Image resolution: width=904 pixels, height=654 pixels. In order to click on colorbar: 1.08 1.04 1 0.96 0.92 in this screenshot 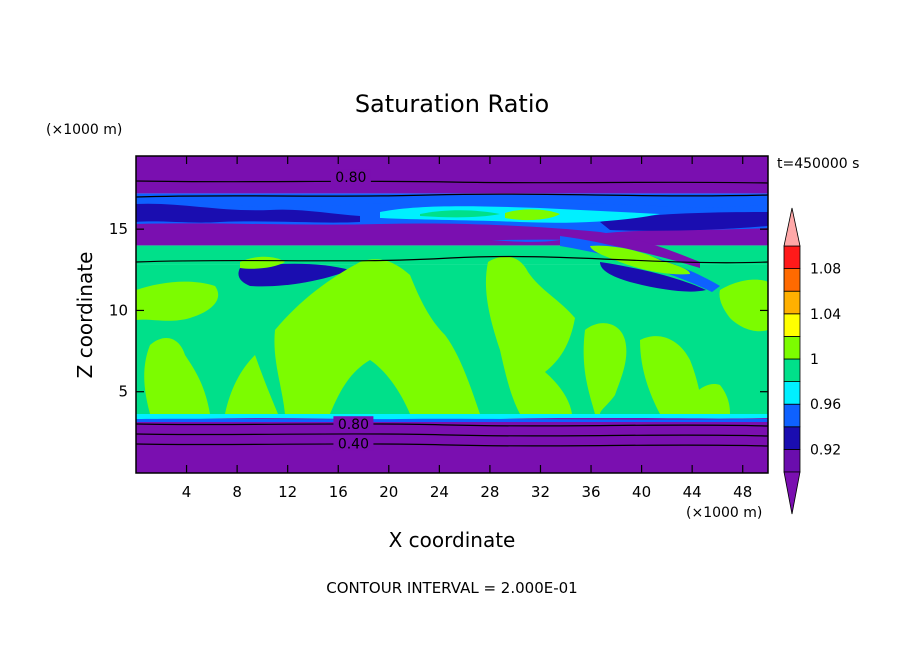, I will do `click(812, 361)`.